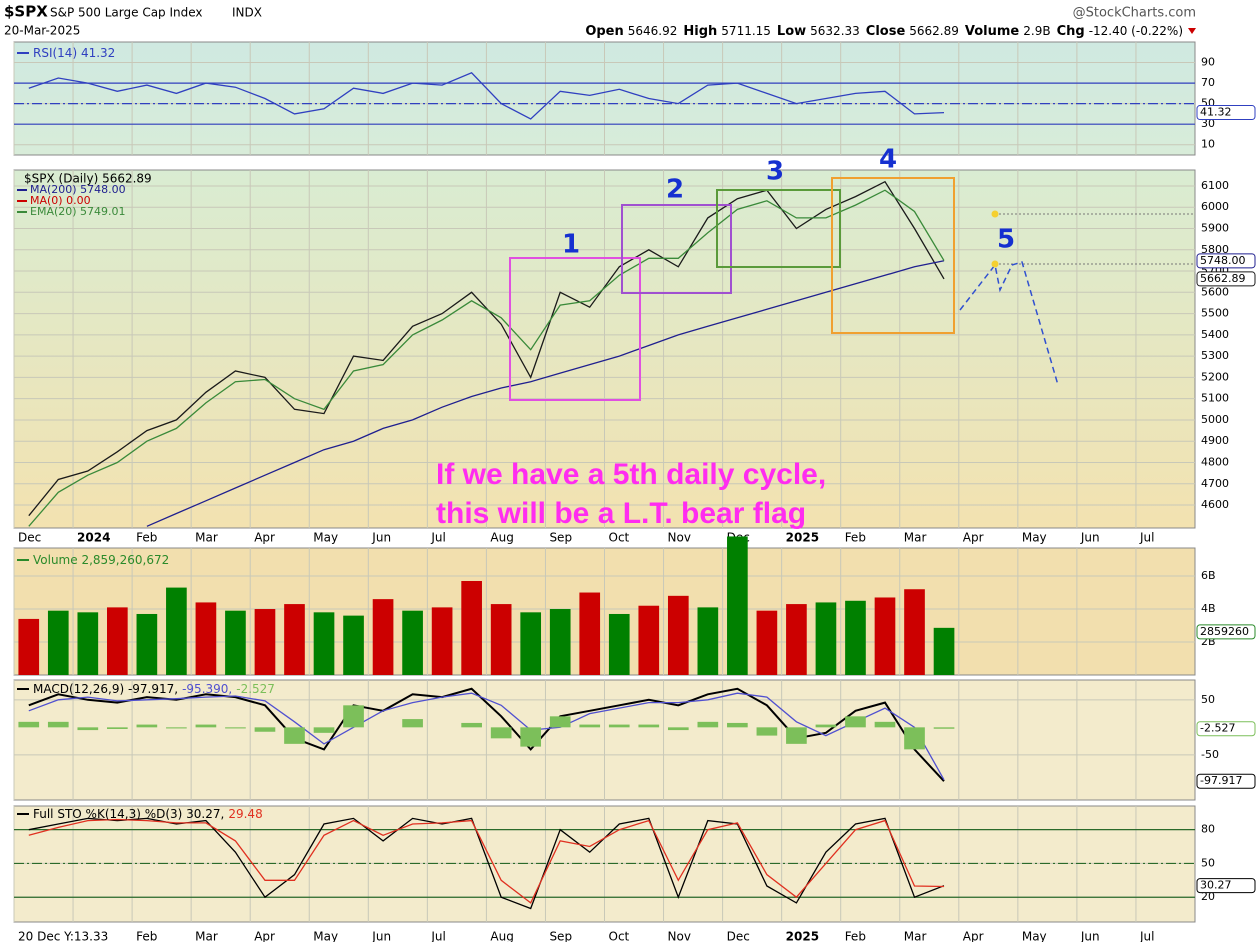 The image size is (1257, 946). Describe the element at coordinates (207, 689) in the screenshot. I see `legend-label: -95.390,` at that location.